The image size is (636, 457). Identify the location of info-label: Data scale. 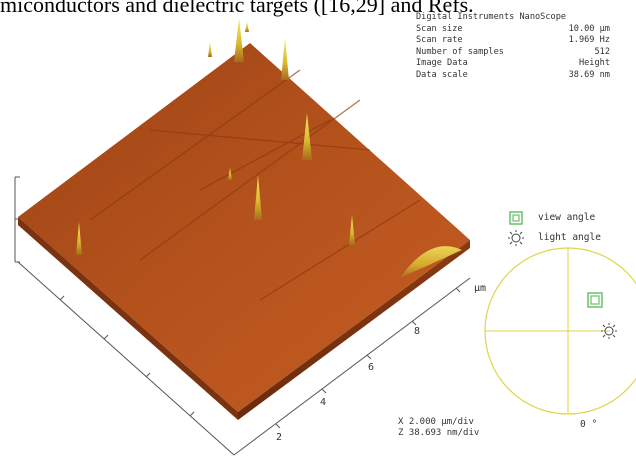
(442, 74).